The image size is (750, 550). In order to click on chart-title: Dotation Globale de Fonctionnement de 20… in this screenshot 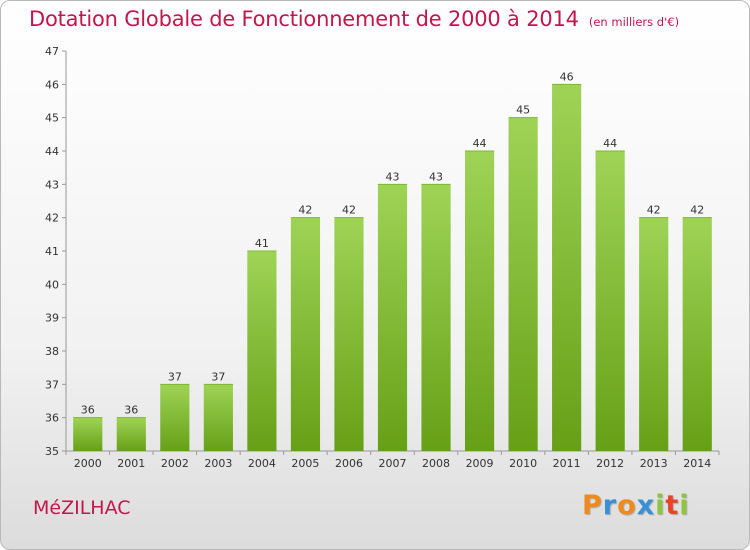, I will do `click(354, 19)`.